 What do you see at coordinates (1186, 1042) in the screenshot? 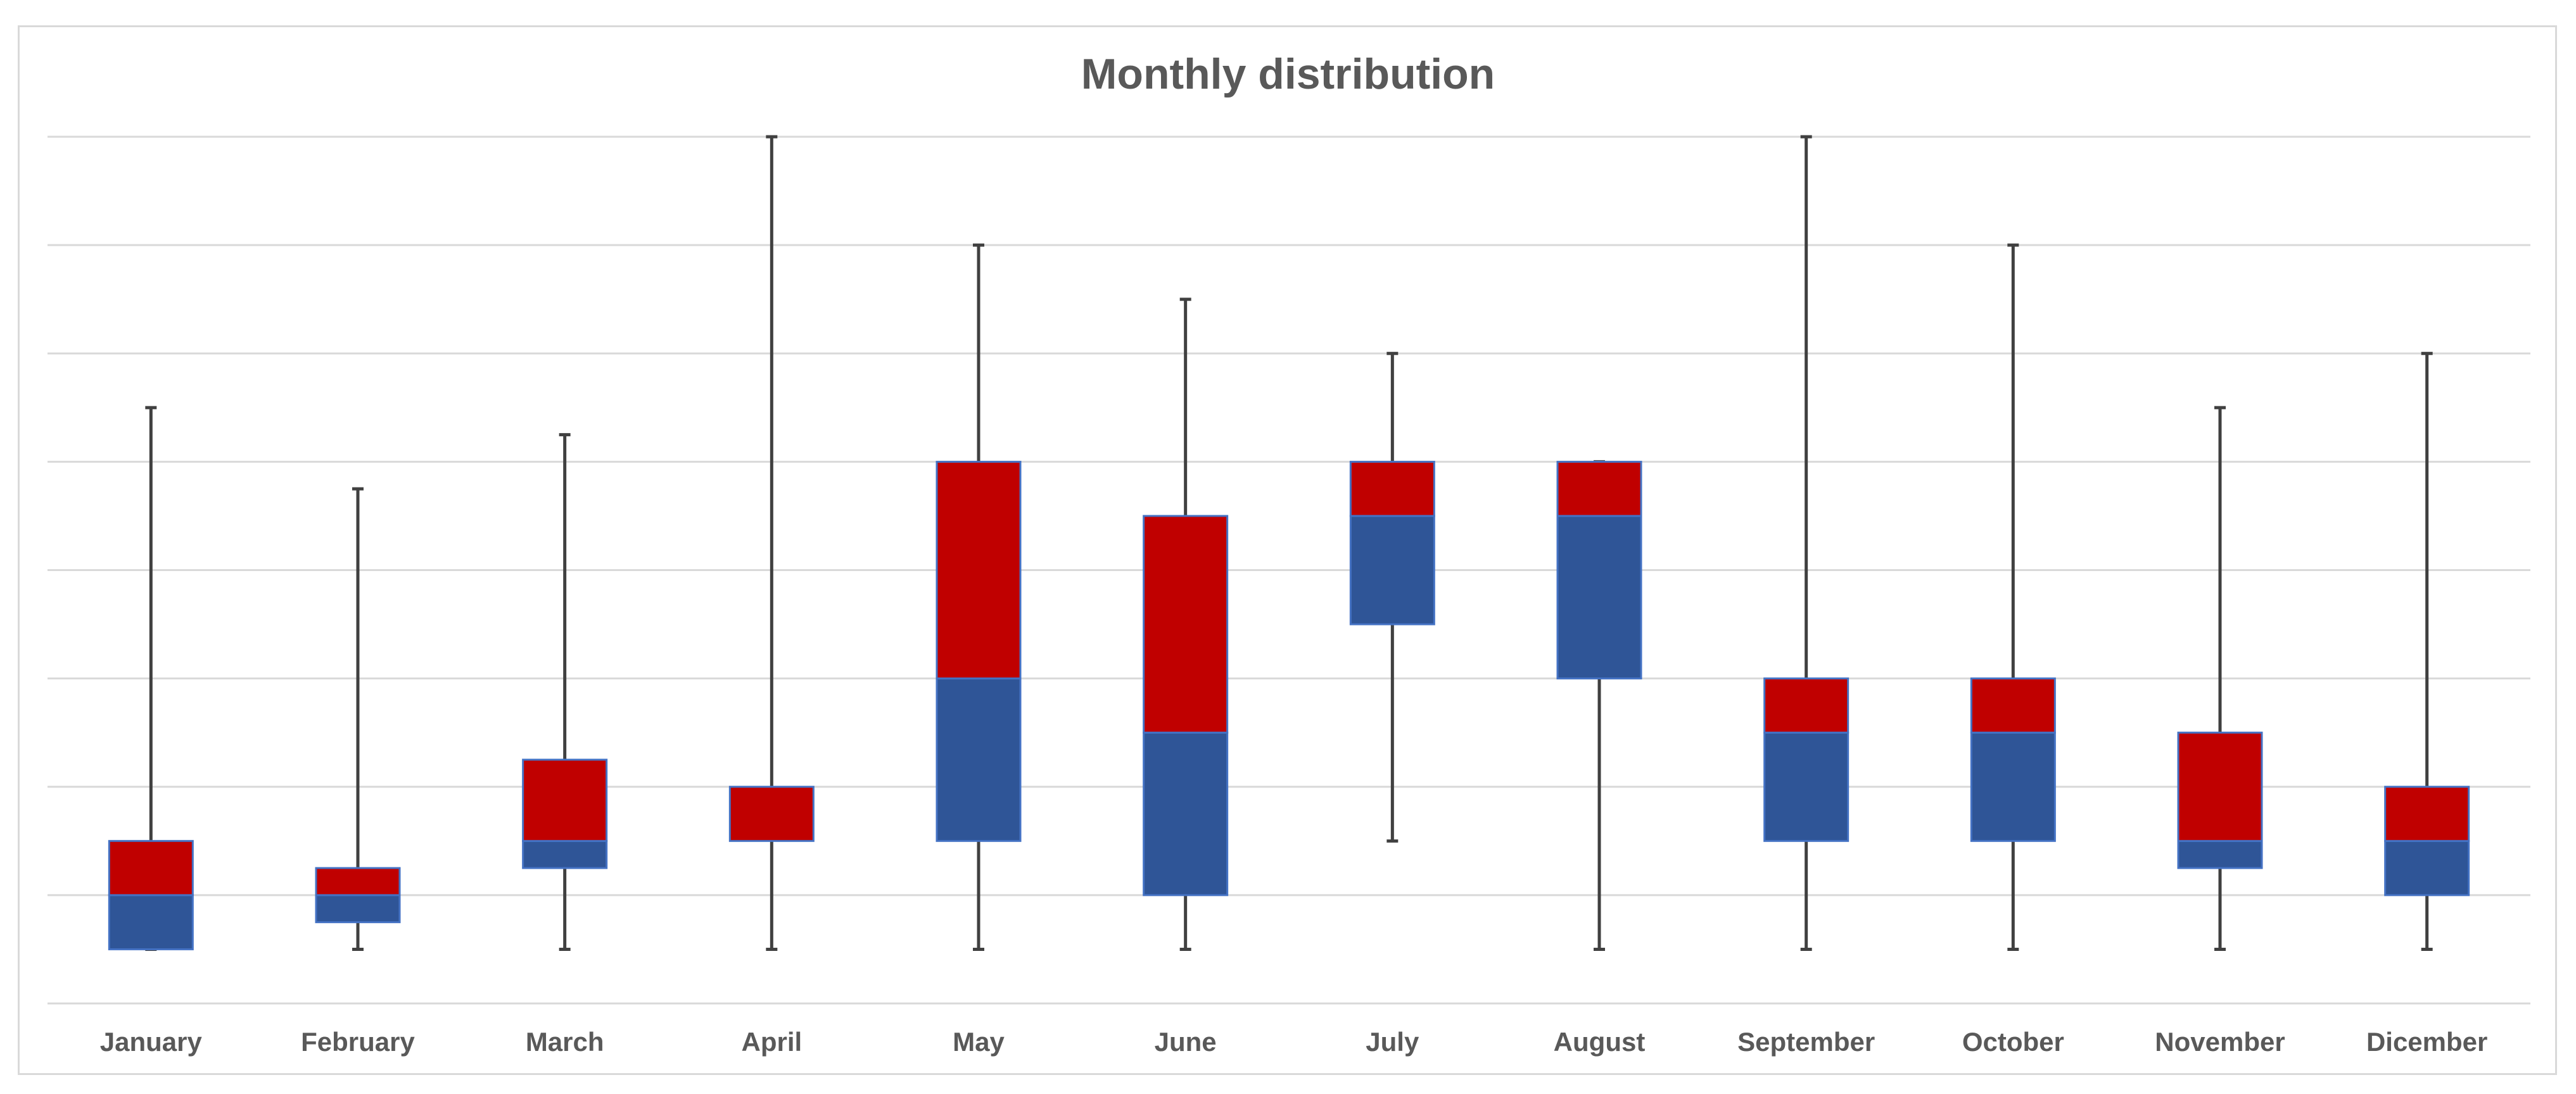
I see `x-tick-label: June` at bounding box center [1186, 1042].